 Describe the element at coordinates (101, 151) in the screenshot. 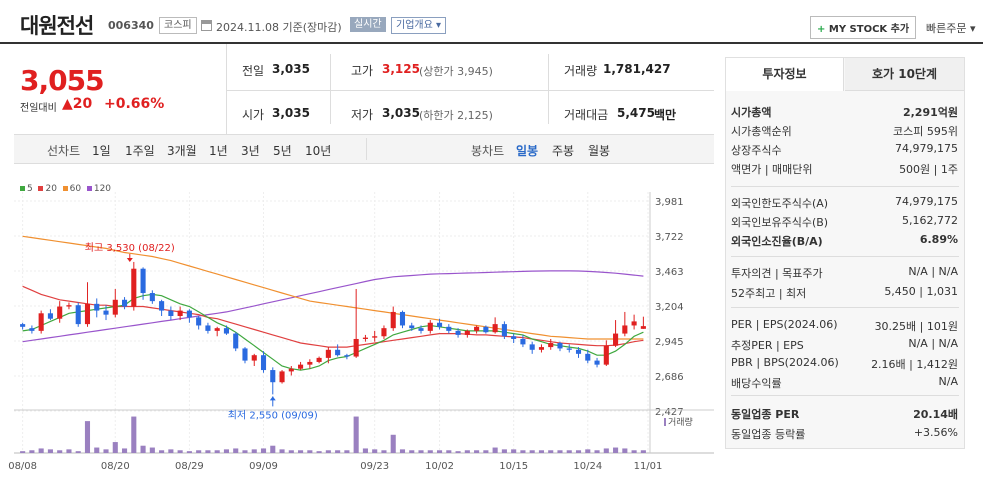

I see `period-1d: 1일` at that location.